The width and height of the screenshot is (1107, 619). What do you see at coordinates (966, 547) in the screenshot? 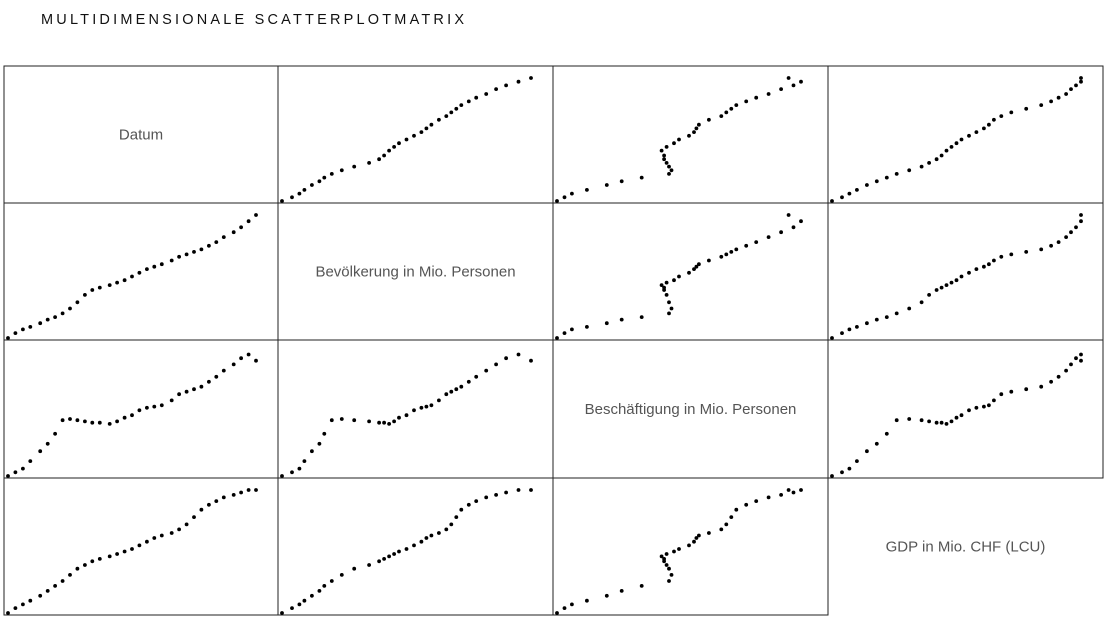
I see `variable-label-gdp: GDP in Mio. CHF (LCU)` at bounding box center [966, 547].